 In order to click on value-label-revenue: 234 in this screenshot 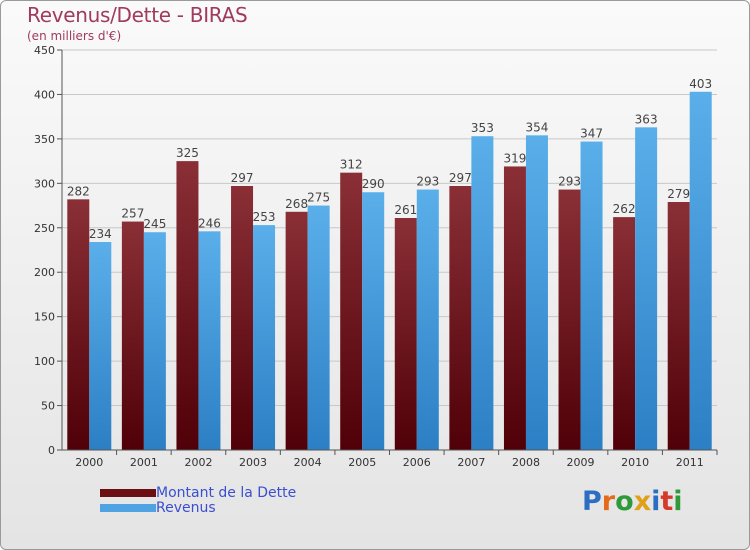, I will do `click(100, 234)`.